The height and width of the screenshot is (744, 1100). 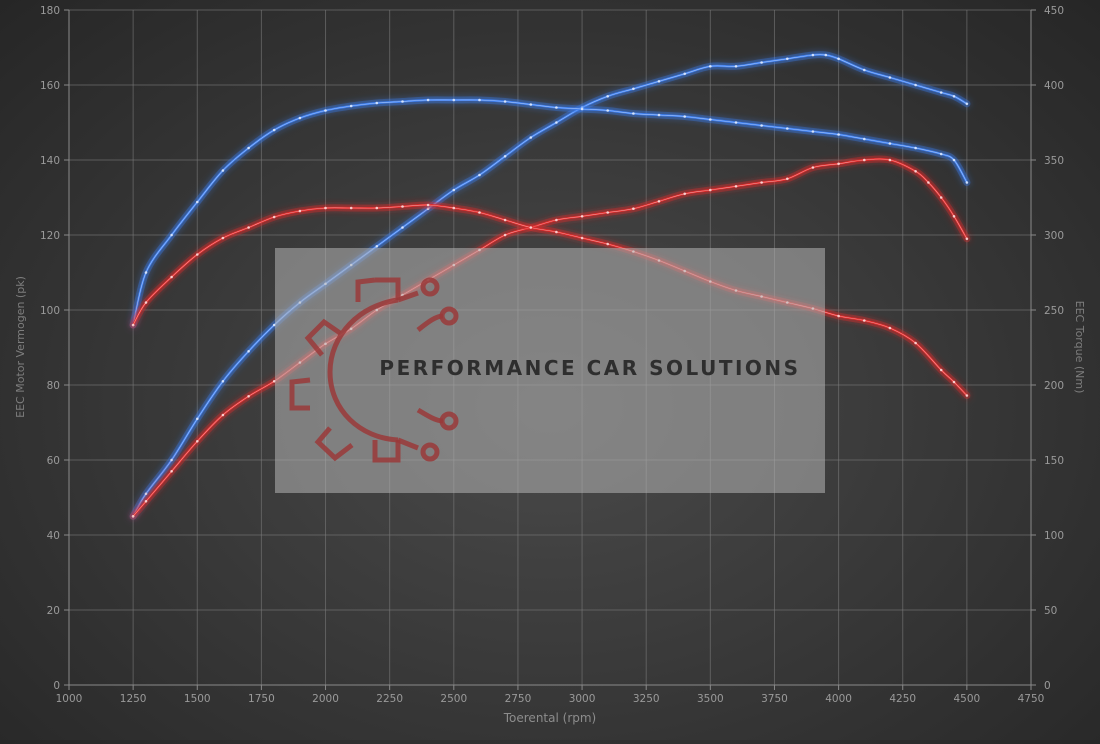 What do you see at coordinates (325, 699) in the screenshot?
I see `x-tick-label: 2000` at bounding box center [325, 699].